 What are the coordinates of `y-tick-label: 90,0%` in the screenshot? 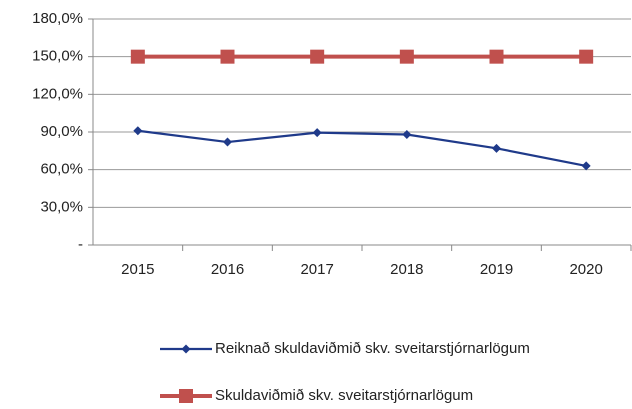 It's located at (61, 131).